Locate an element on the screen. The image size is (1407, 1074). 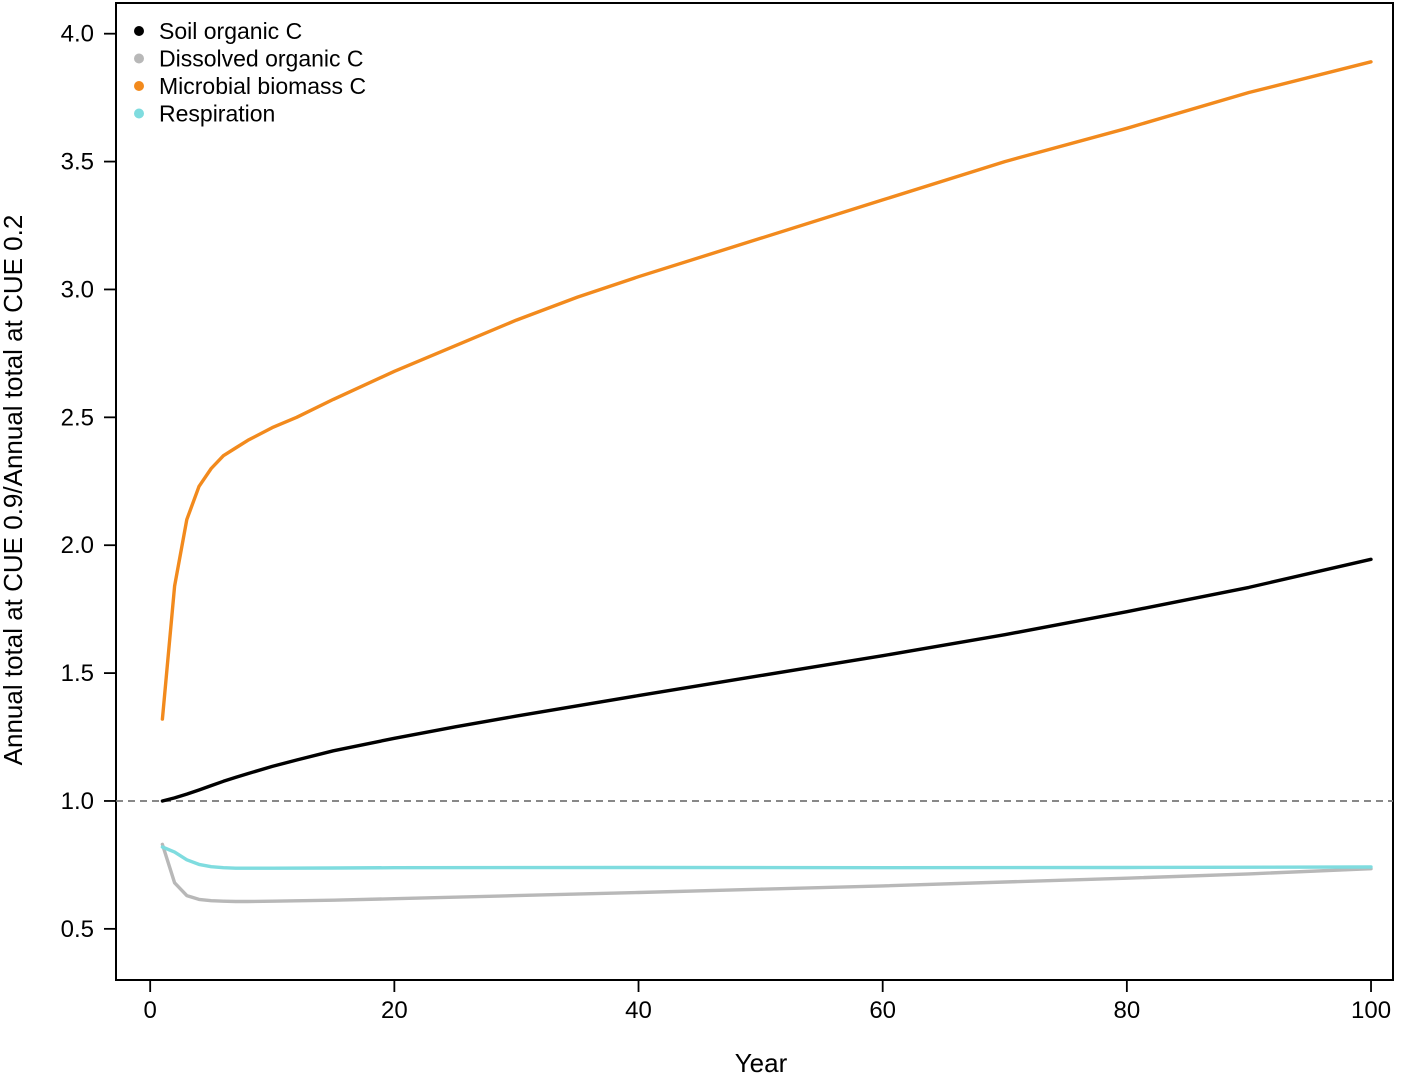
x-tick-label: 20 is located at coordinates (394, 1010).